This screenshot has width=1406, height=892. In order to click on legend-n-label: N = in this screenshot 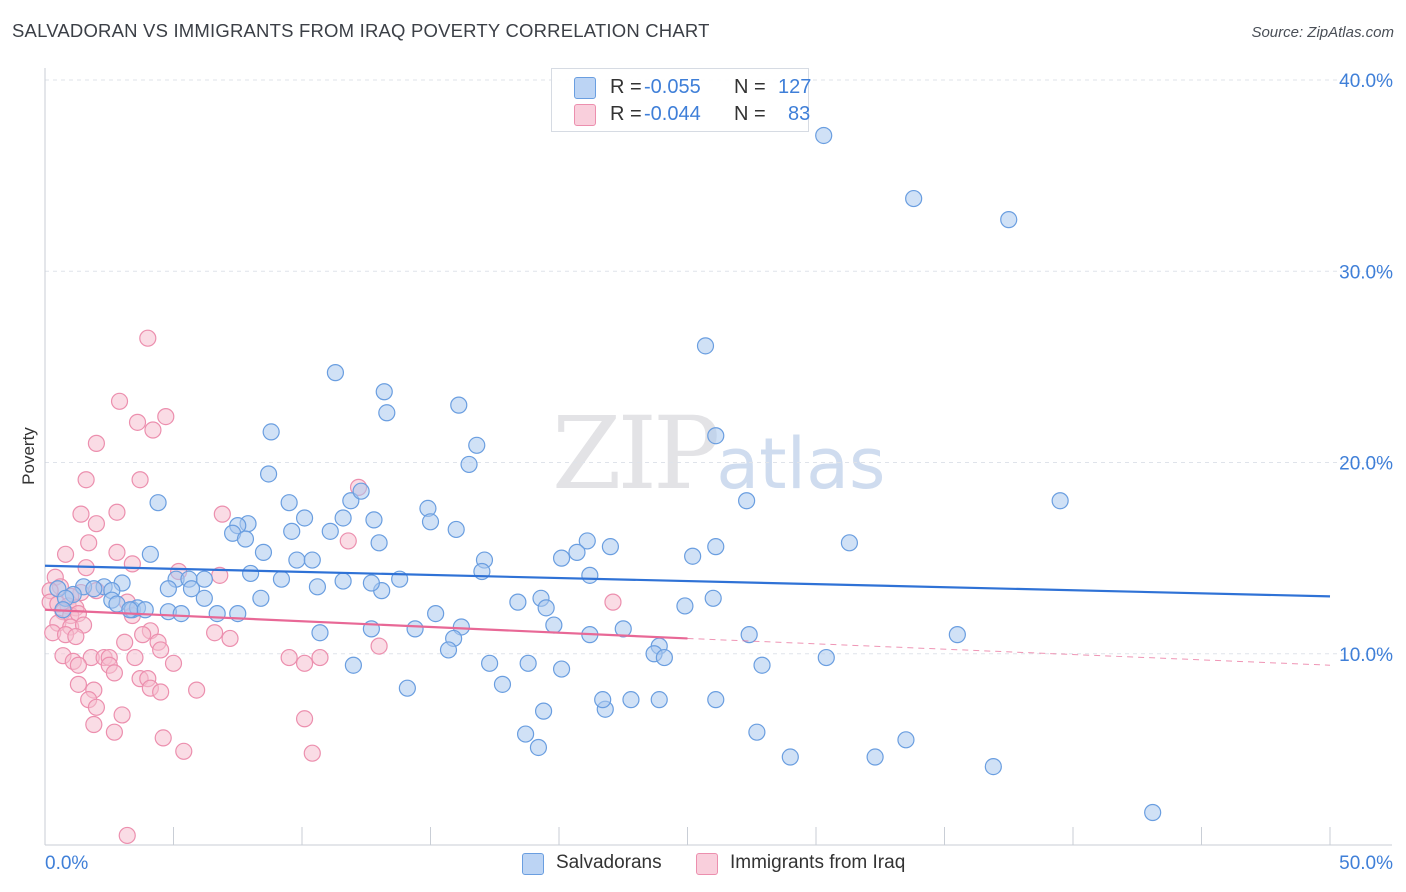, I will do `click(750, 87)`.